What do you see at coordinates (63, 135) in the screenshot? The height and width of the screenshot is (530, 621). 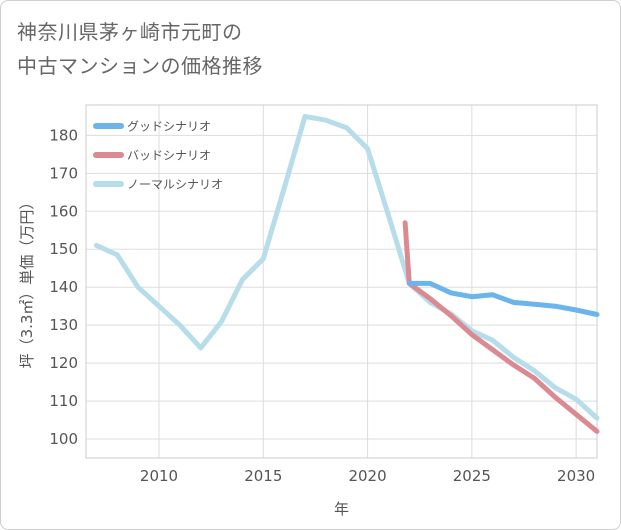 I see `y-tick-label-180: 180` at bounding box center [63, 135].